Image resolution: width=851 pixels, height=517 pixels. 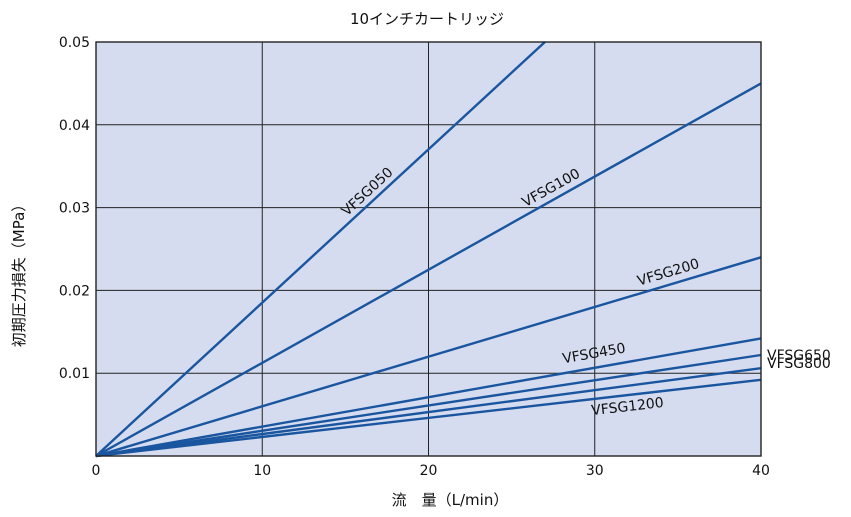 What do you see at coordinates (799, 364) in the screenshot?
I see `series-label-vfsg800: VFSG800` at bounding box center [799, 364].